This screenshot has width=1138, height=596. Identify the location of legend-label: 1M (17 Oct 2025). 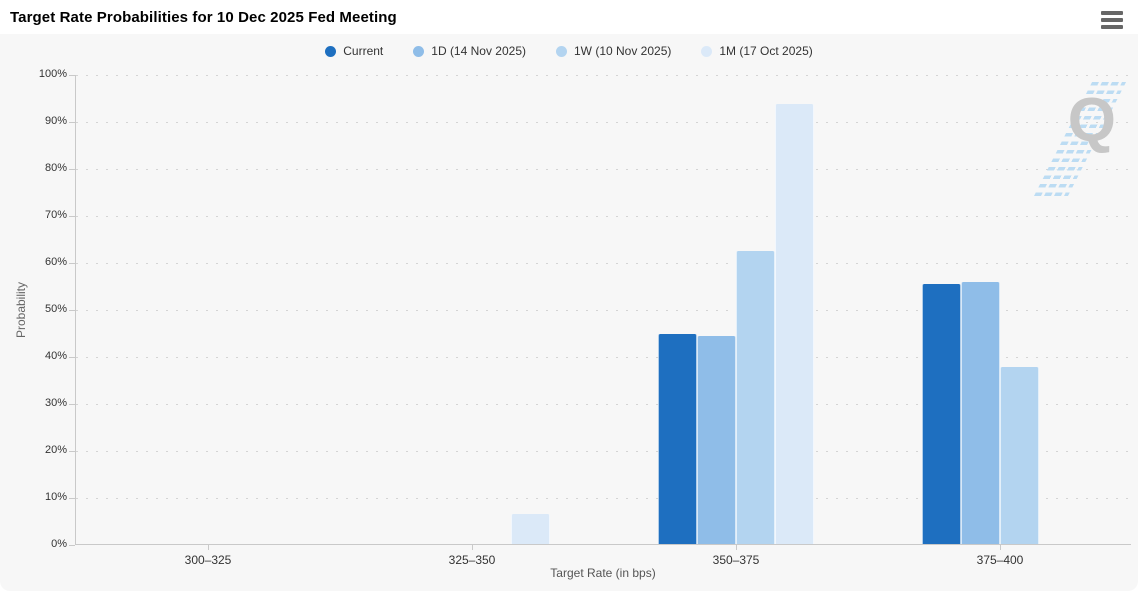
(766, 51).